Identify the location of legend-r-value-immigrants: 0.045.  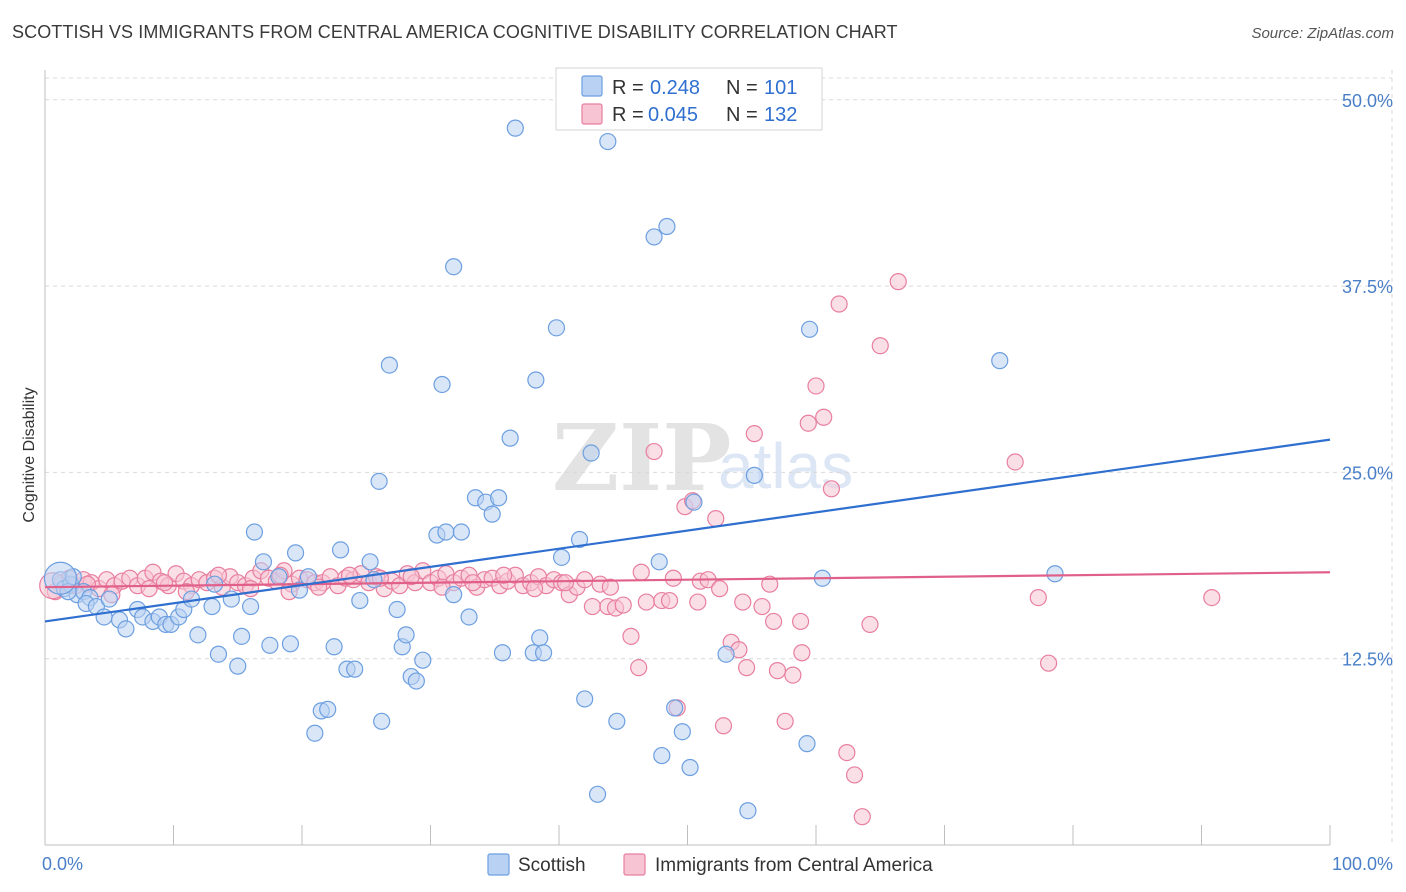
(673, 115).